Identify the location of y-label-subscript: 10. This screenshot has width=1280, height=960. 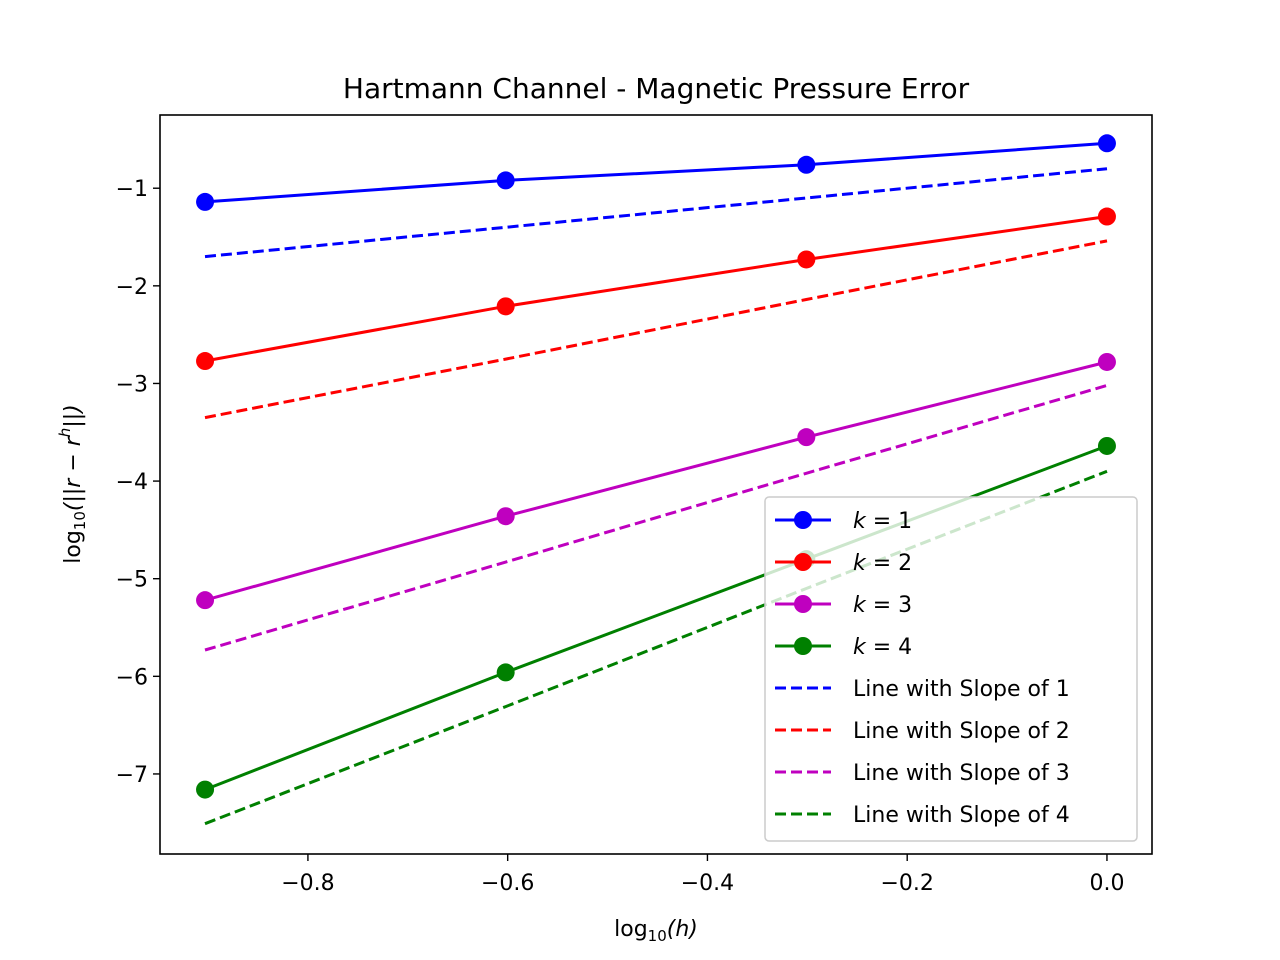
(80, 520).